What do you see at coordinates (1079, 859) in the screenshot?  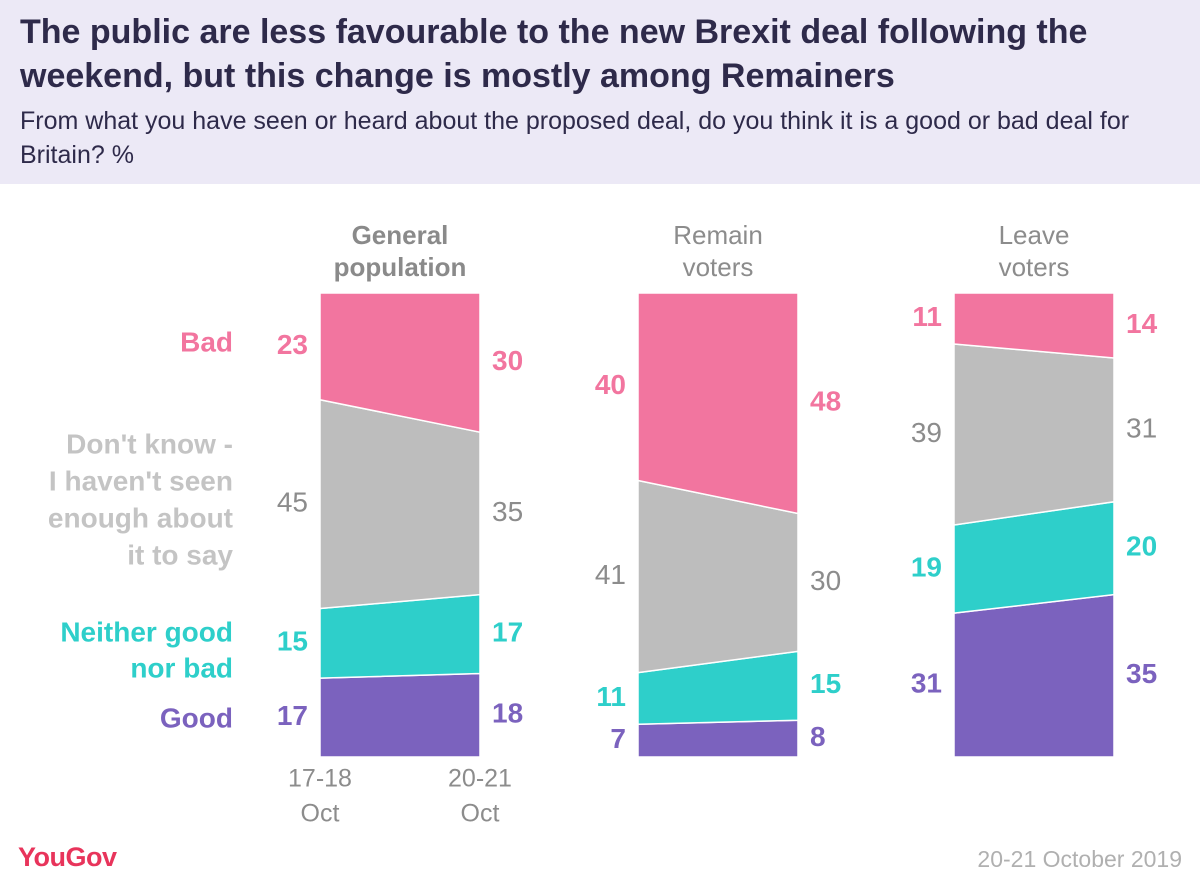 I see `footer-date: 20-21 October 2019` at bounding box center [1079, 859].